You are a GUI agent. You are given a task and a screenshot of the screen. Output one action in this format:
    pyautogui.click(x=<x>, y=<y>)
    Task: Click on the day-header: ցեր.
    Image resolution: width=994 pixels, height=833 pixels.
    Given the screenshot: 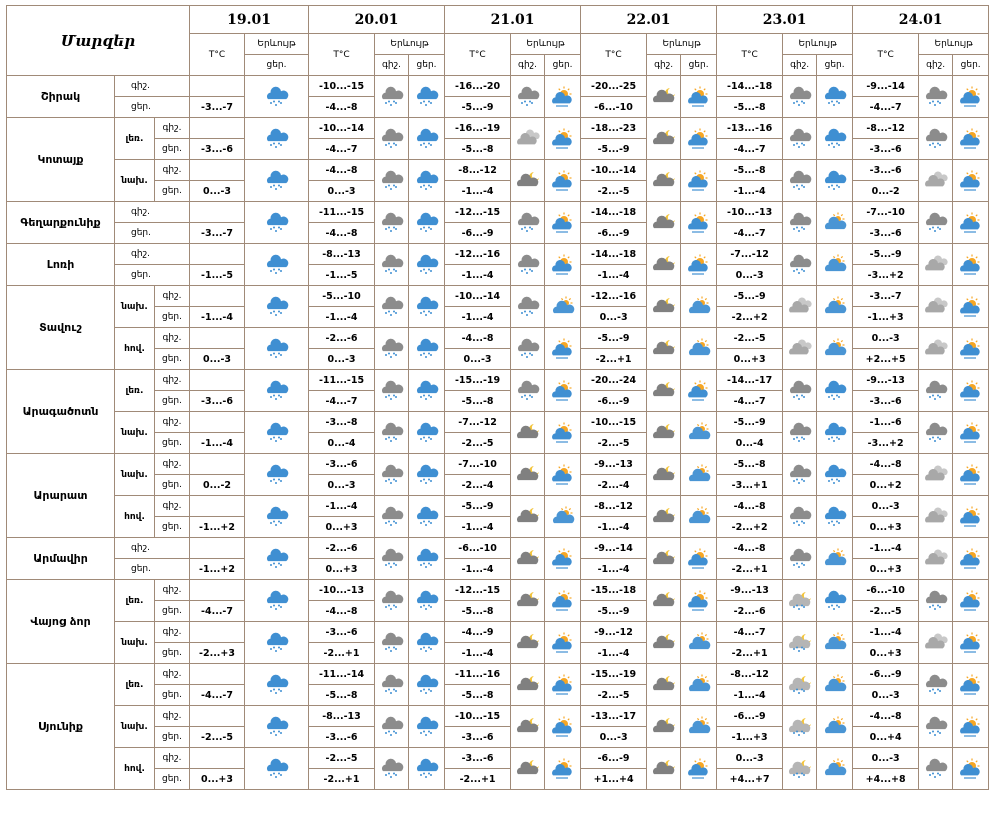 What is the action you would take?
    pyautogui.click(x=427, y=65)
    